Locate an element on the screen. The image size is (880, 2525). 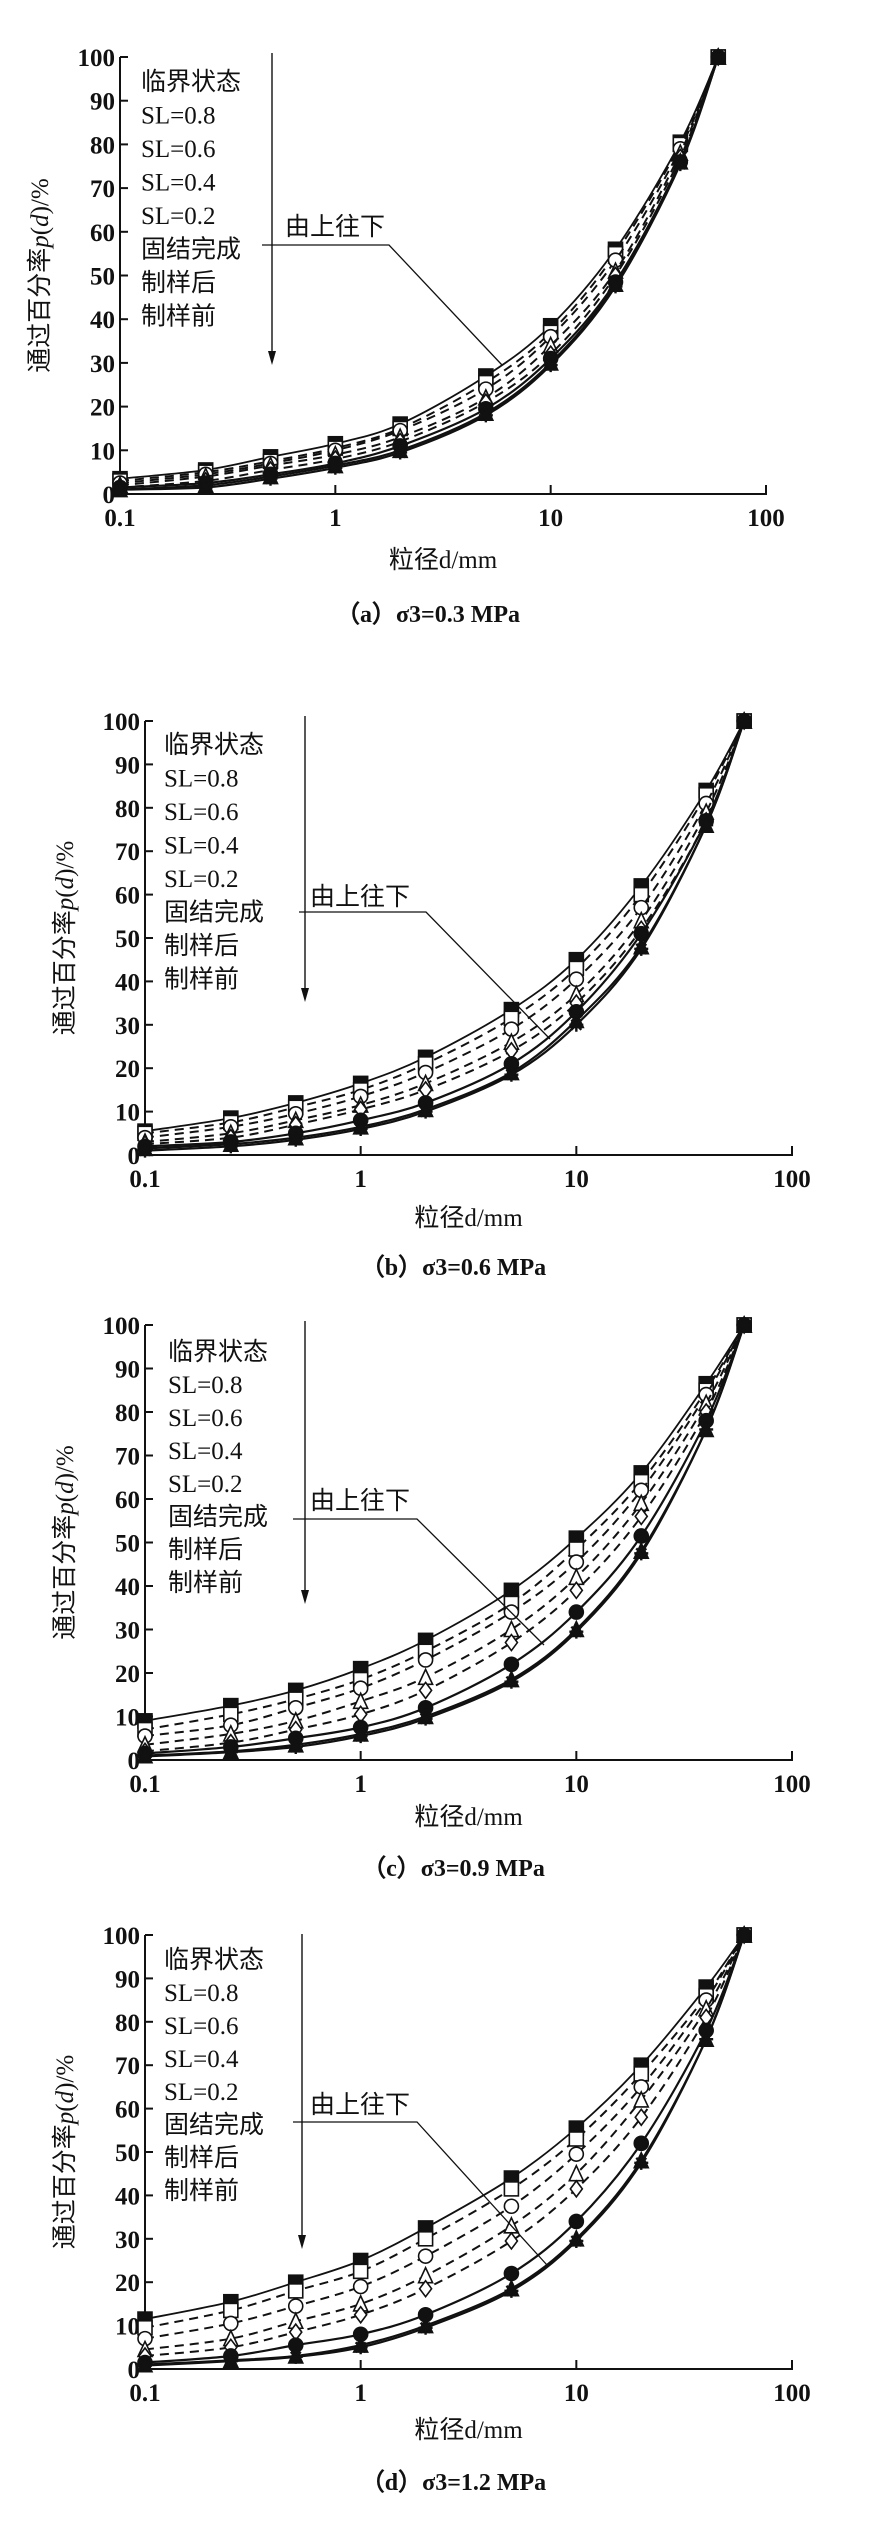
legend-label: 制样后 is located at coordinates (205, 1550).